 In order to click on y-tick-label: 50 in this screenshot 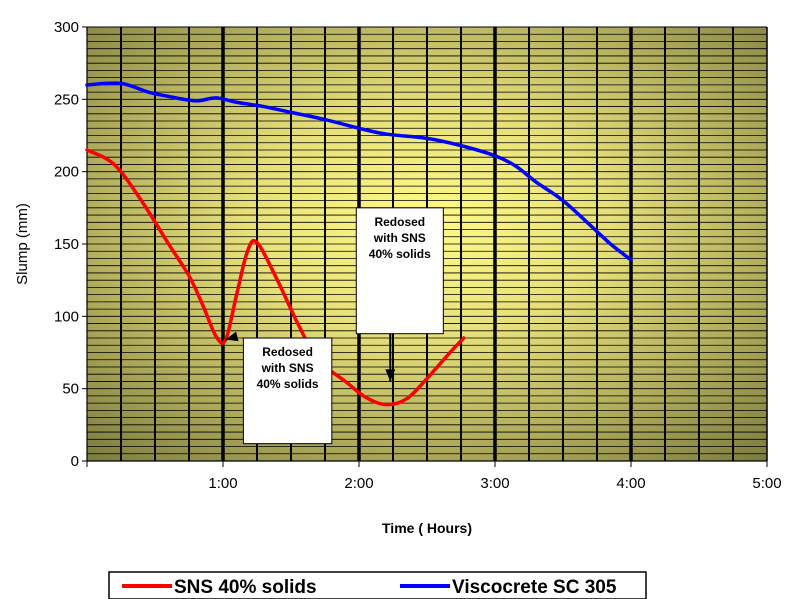, I will do `click(70, 389)`.